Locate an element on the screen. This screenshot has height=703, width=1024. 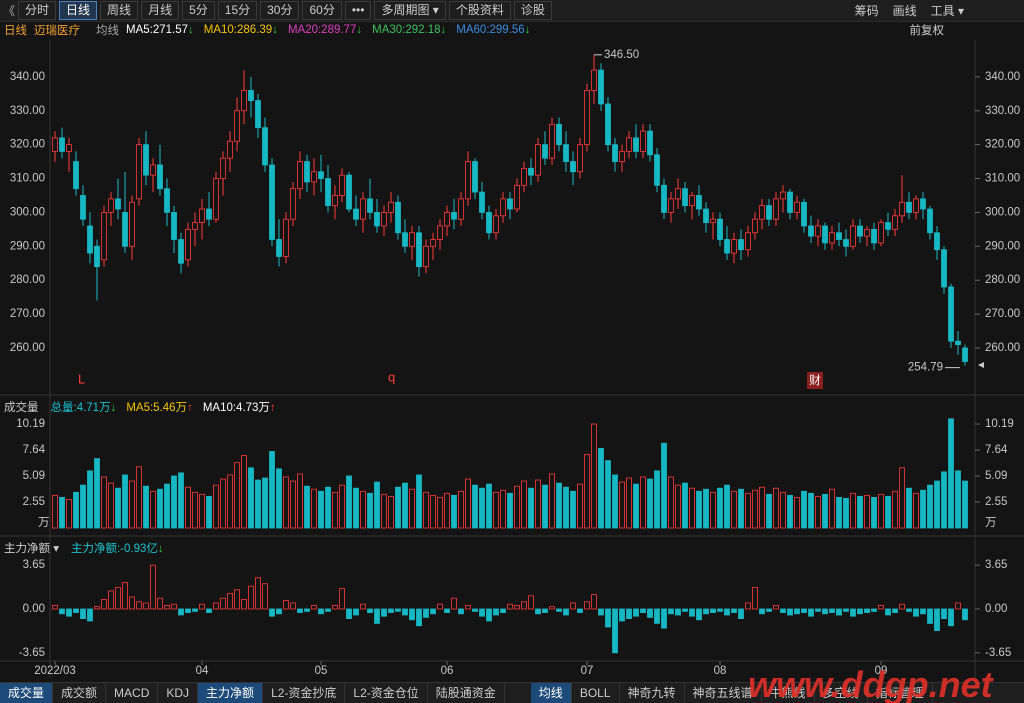
tool-button: 30分 is located at coordinates (280, 10).